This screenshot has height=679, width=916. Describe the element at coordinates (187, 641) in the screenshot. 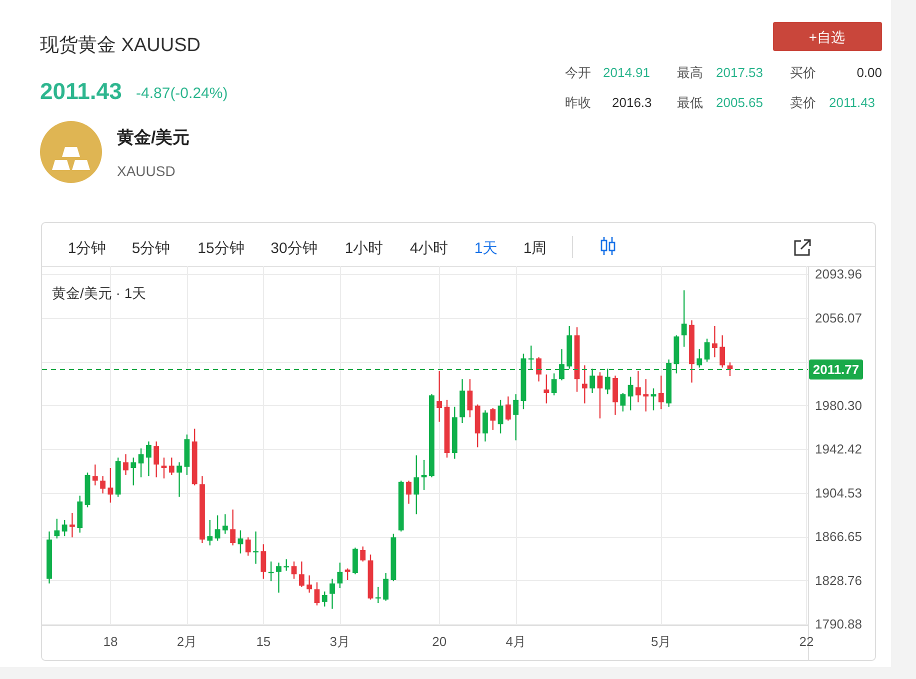

I see `x-tick: 2月` at that location.